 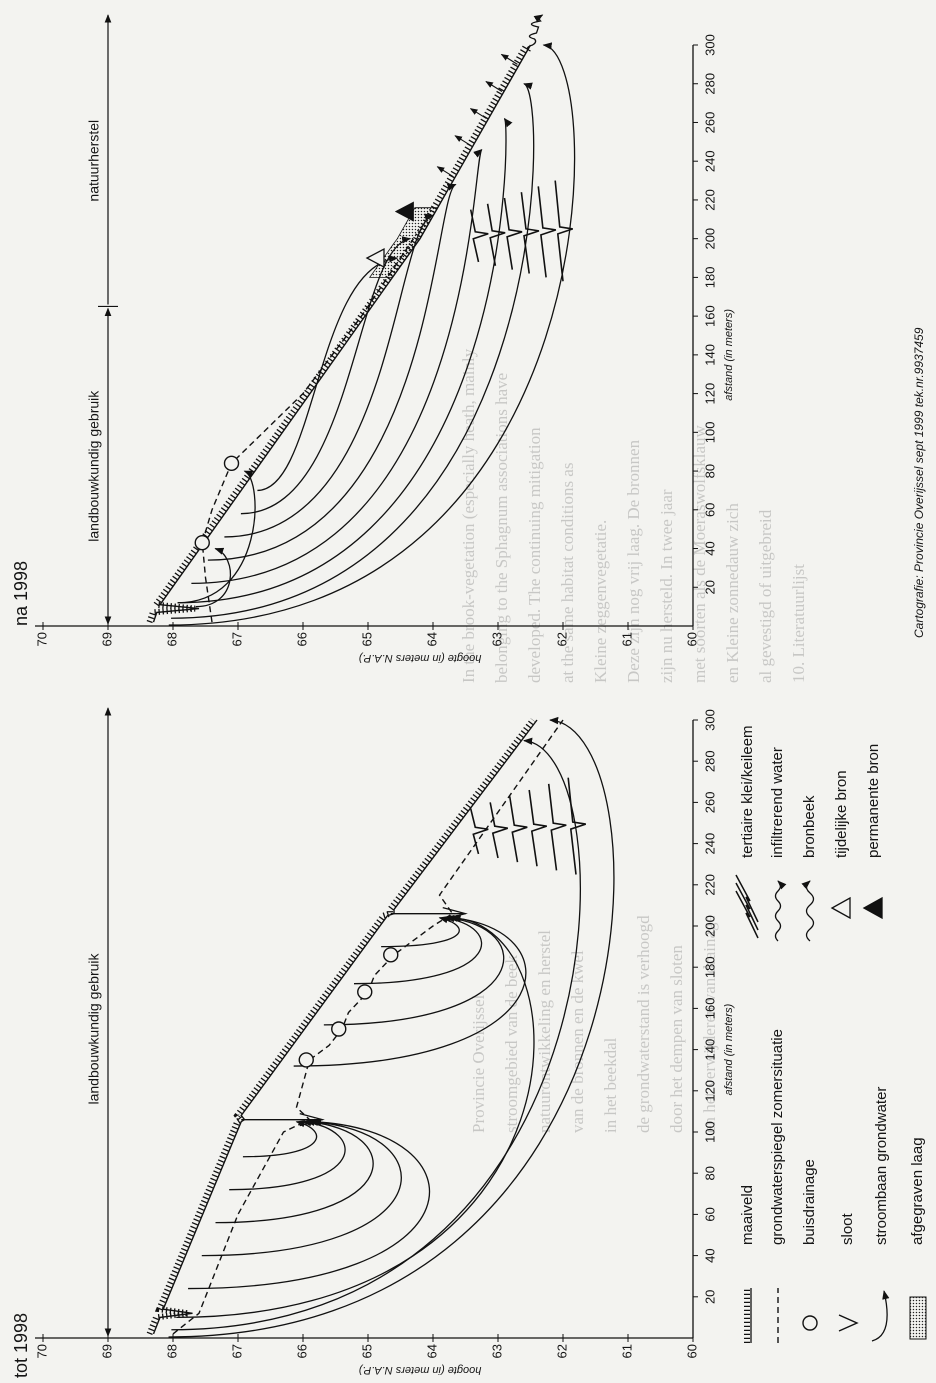 What do you see at coordinates (709, 761) in the screenshot?
I see `x-tick-label: 280` at bounding box center [709, 761].